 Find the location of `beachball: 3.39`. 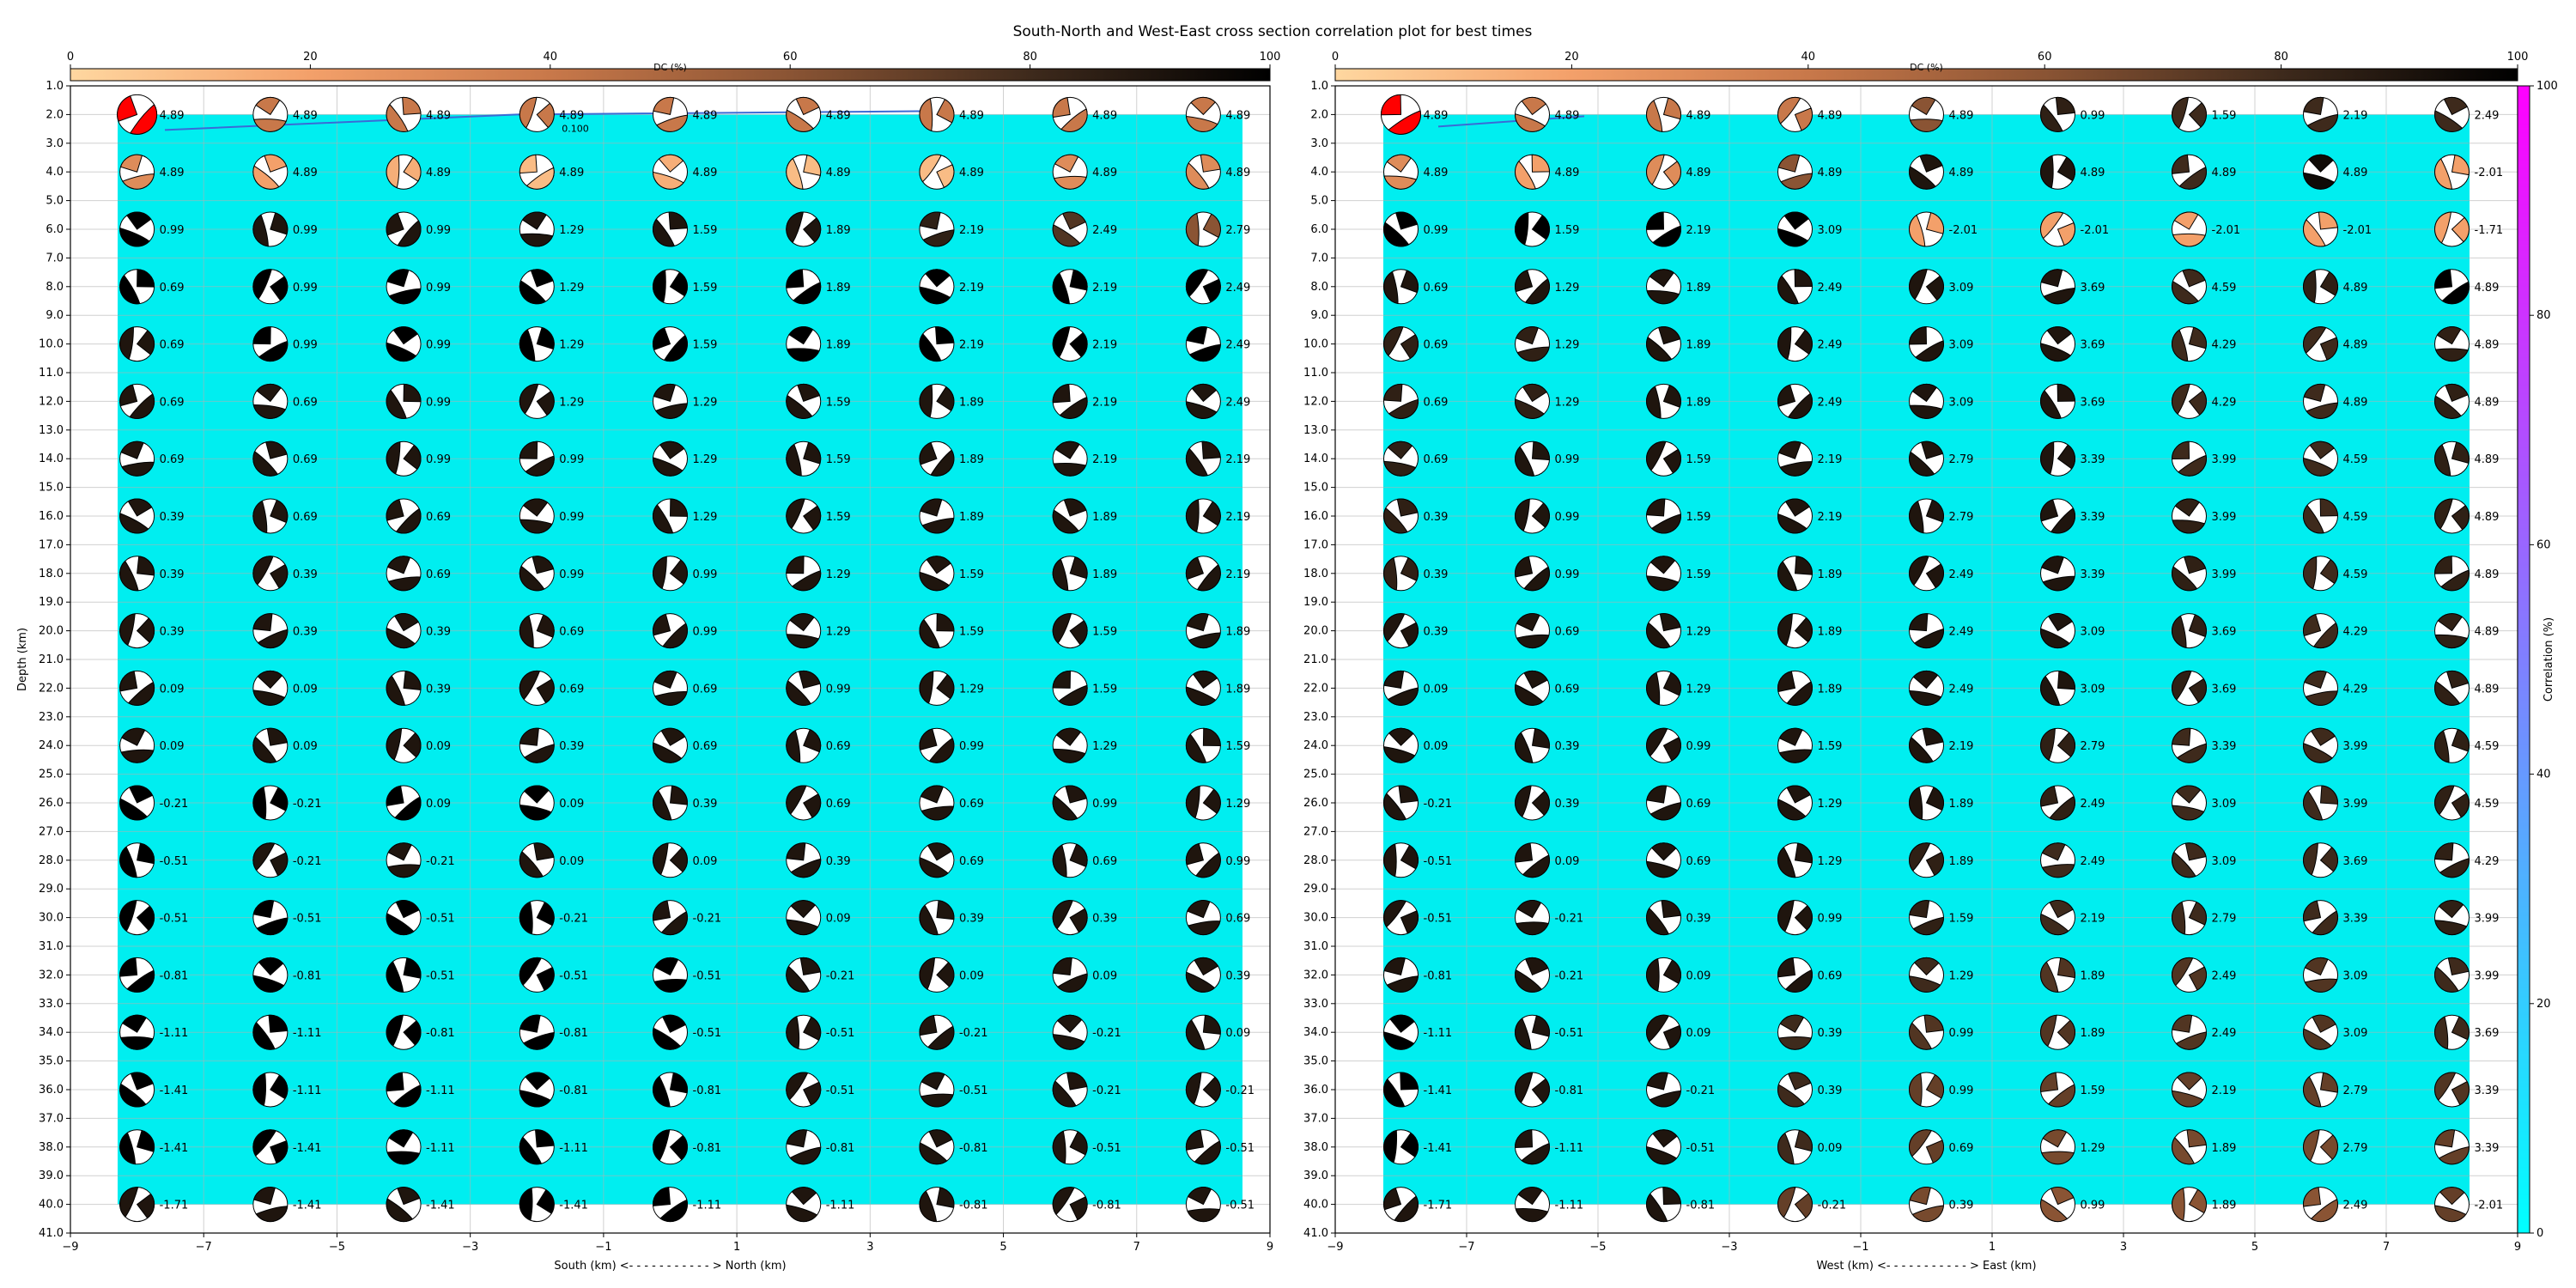

beachball: 3.39 is located at coordinates (2466, 1090).